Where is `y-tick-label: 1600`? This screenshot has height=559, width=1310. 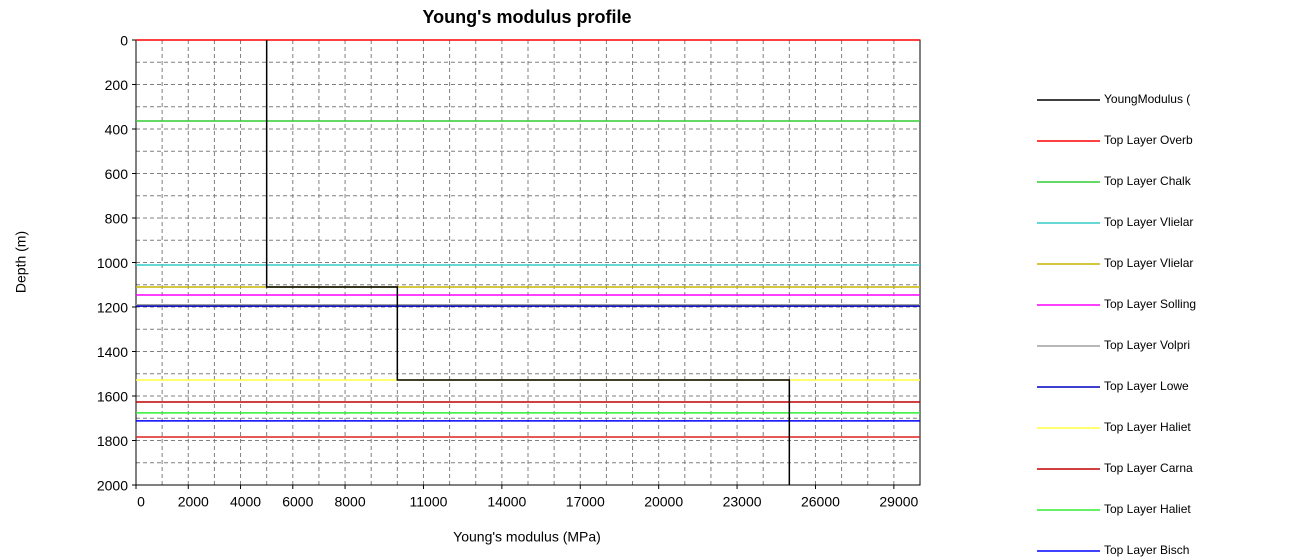
y-tick-label: 1600 is located at coordinates (112, 397).